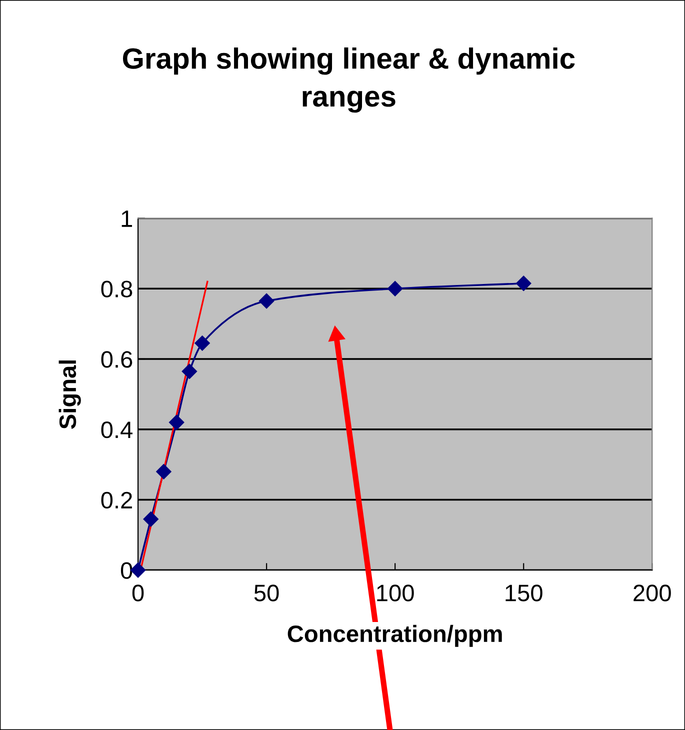 This screenshot has width=685, height=730. What do you see at coordinates (652, 593) in the screenshot?
I see `x-tick-label: 200` at bounding box center [652, 593].